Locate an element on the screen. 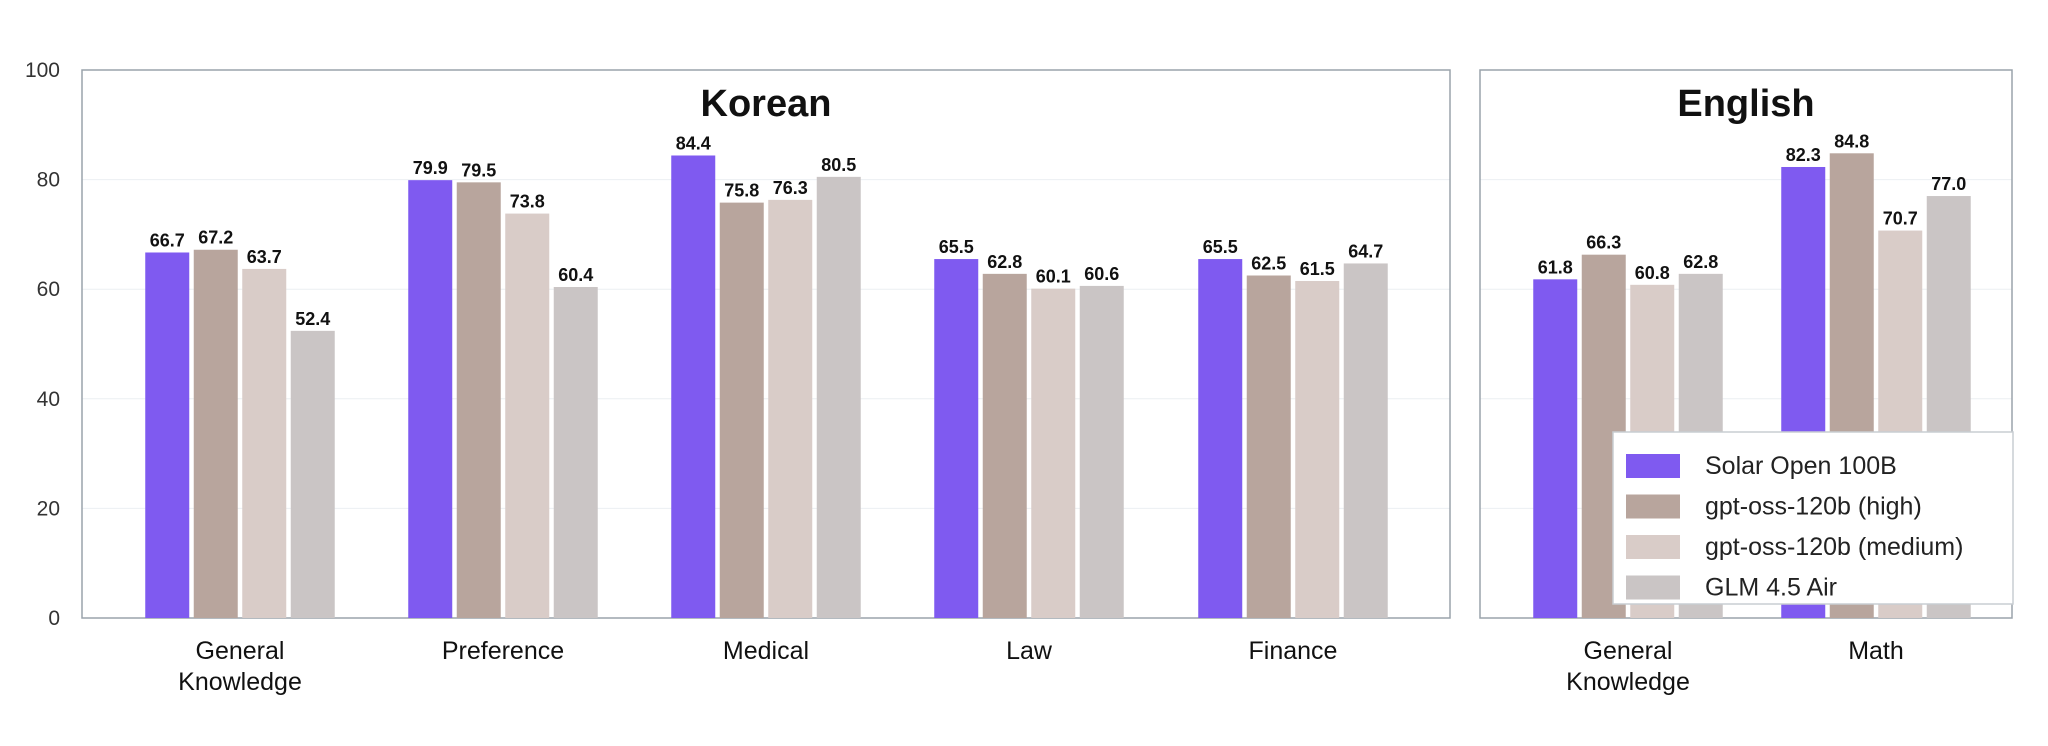  value-label: 84.4 is located at coordinates (693, 143).